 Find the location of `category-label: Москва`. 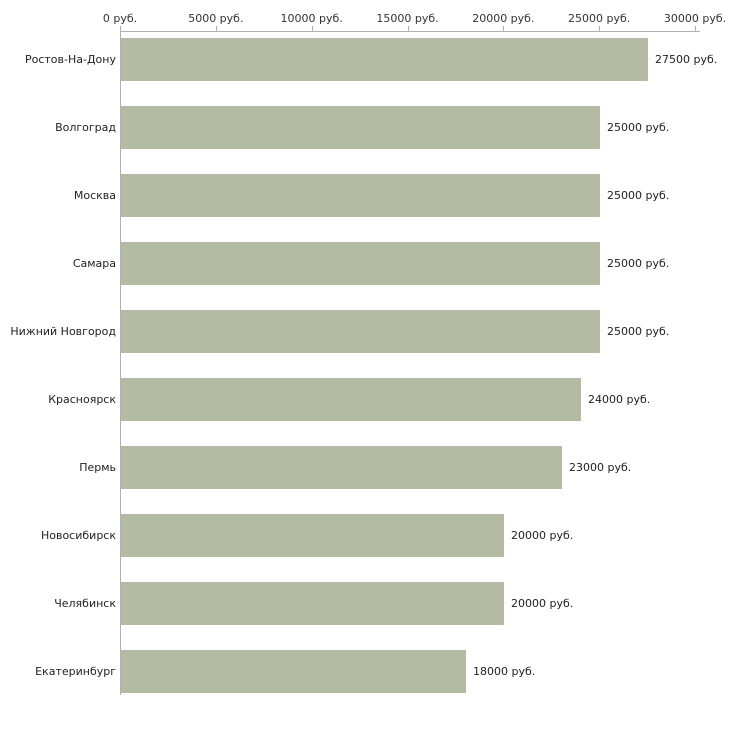

category-label: Москва is located at coordinates (94, 195).